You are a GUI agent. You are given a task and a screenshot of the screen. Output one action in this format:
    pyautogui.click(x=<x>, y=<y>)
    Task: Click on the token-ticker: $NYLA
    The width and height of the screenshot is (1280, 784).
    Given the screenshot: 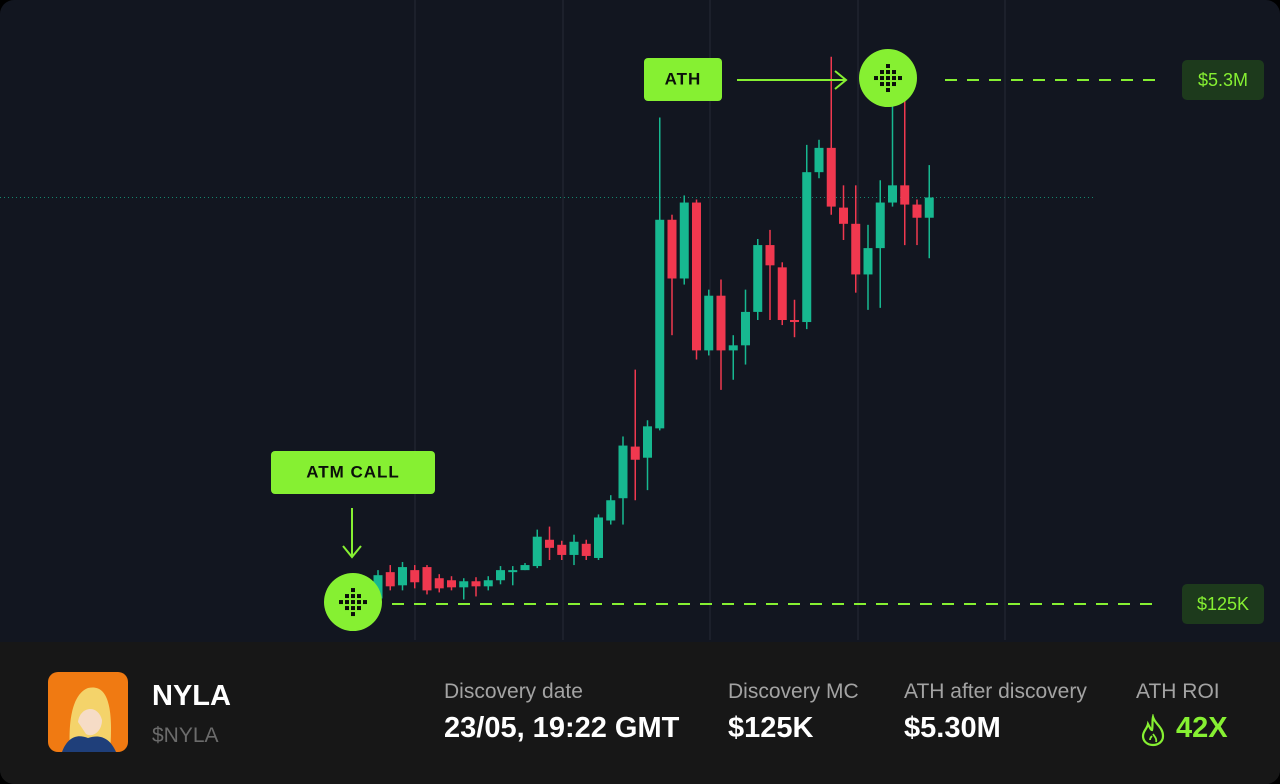 What is the action you would take?
    pyautogui.click(x=185, y=735)
    